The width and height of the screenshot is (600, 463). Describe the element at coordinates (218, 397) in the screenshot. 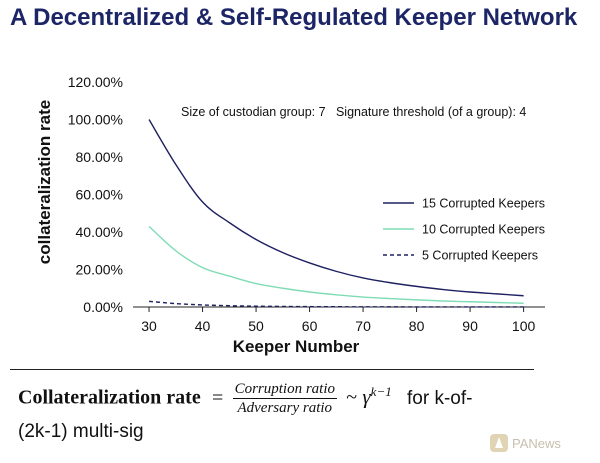

I see `formula-equals: =` at that location.